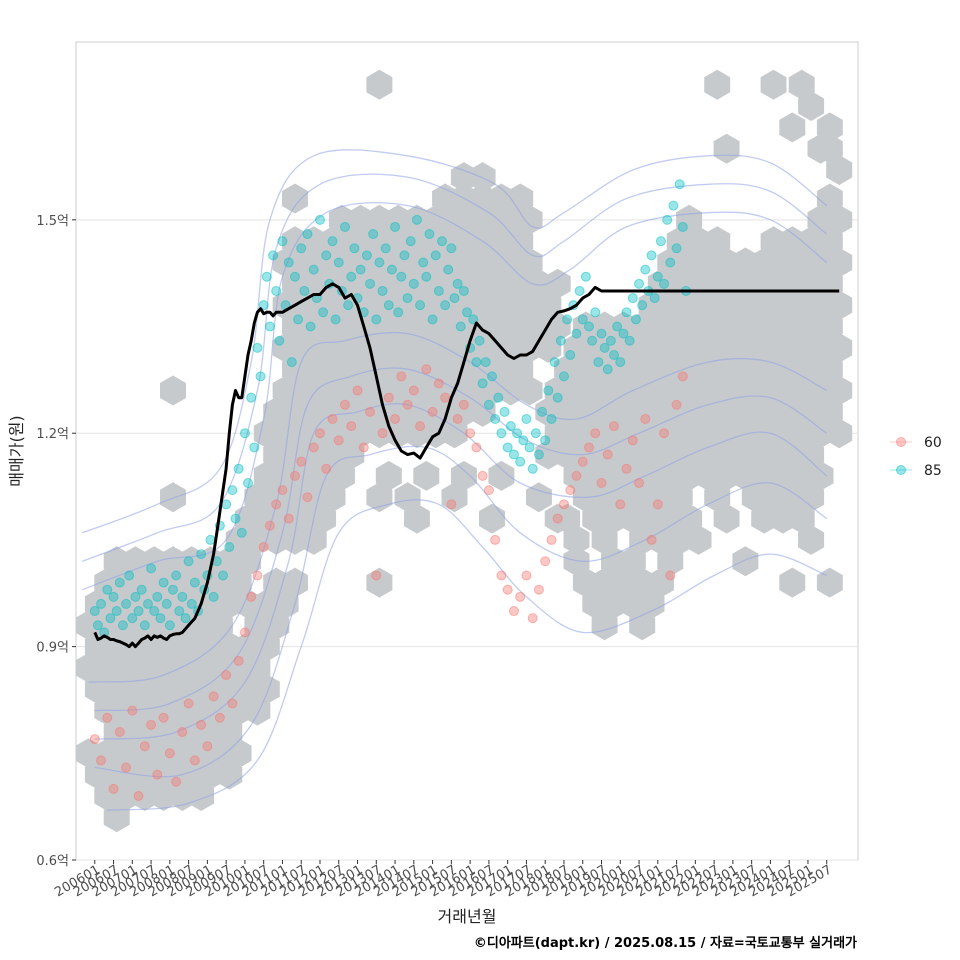  Describe the element at coordinates (916, 471) in the screenshot. I see `legend-item-85: 85` at that location.